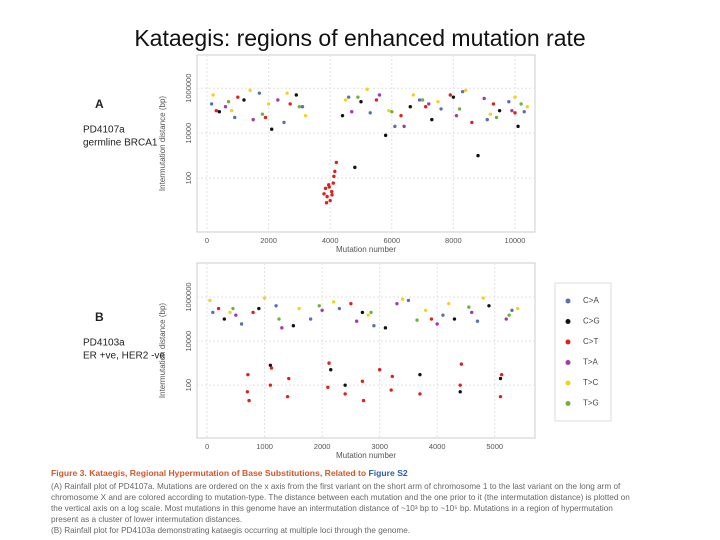 The width and height of the screenshot is (720, 540). I want to click on y-tick-label: 1000000, so click(188, 296).